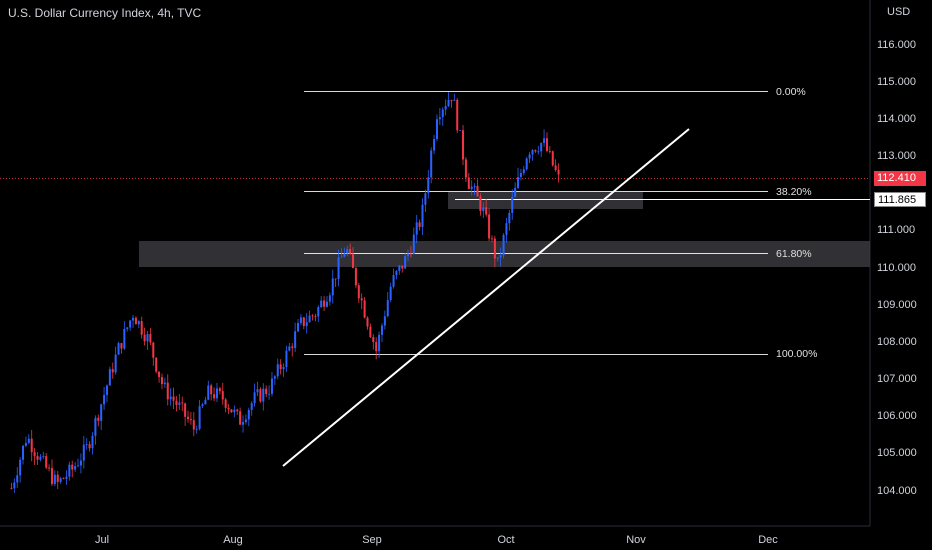 The width and height of the screenshot is (932, 550). What do you see at coordinates (897, 491) in the screenshot?
I see `y-tick-label: 104.000` at bounding box center [897, 491].